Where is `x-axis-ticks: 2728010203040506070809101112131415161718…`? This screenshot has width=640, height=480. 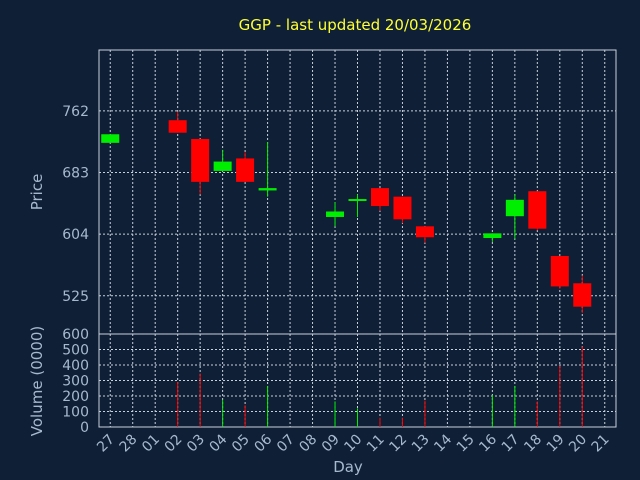
x-axis-ticks: 2728010203040506070809101112131415161718… is located at coordinates (353, 443).